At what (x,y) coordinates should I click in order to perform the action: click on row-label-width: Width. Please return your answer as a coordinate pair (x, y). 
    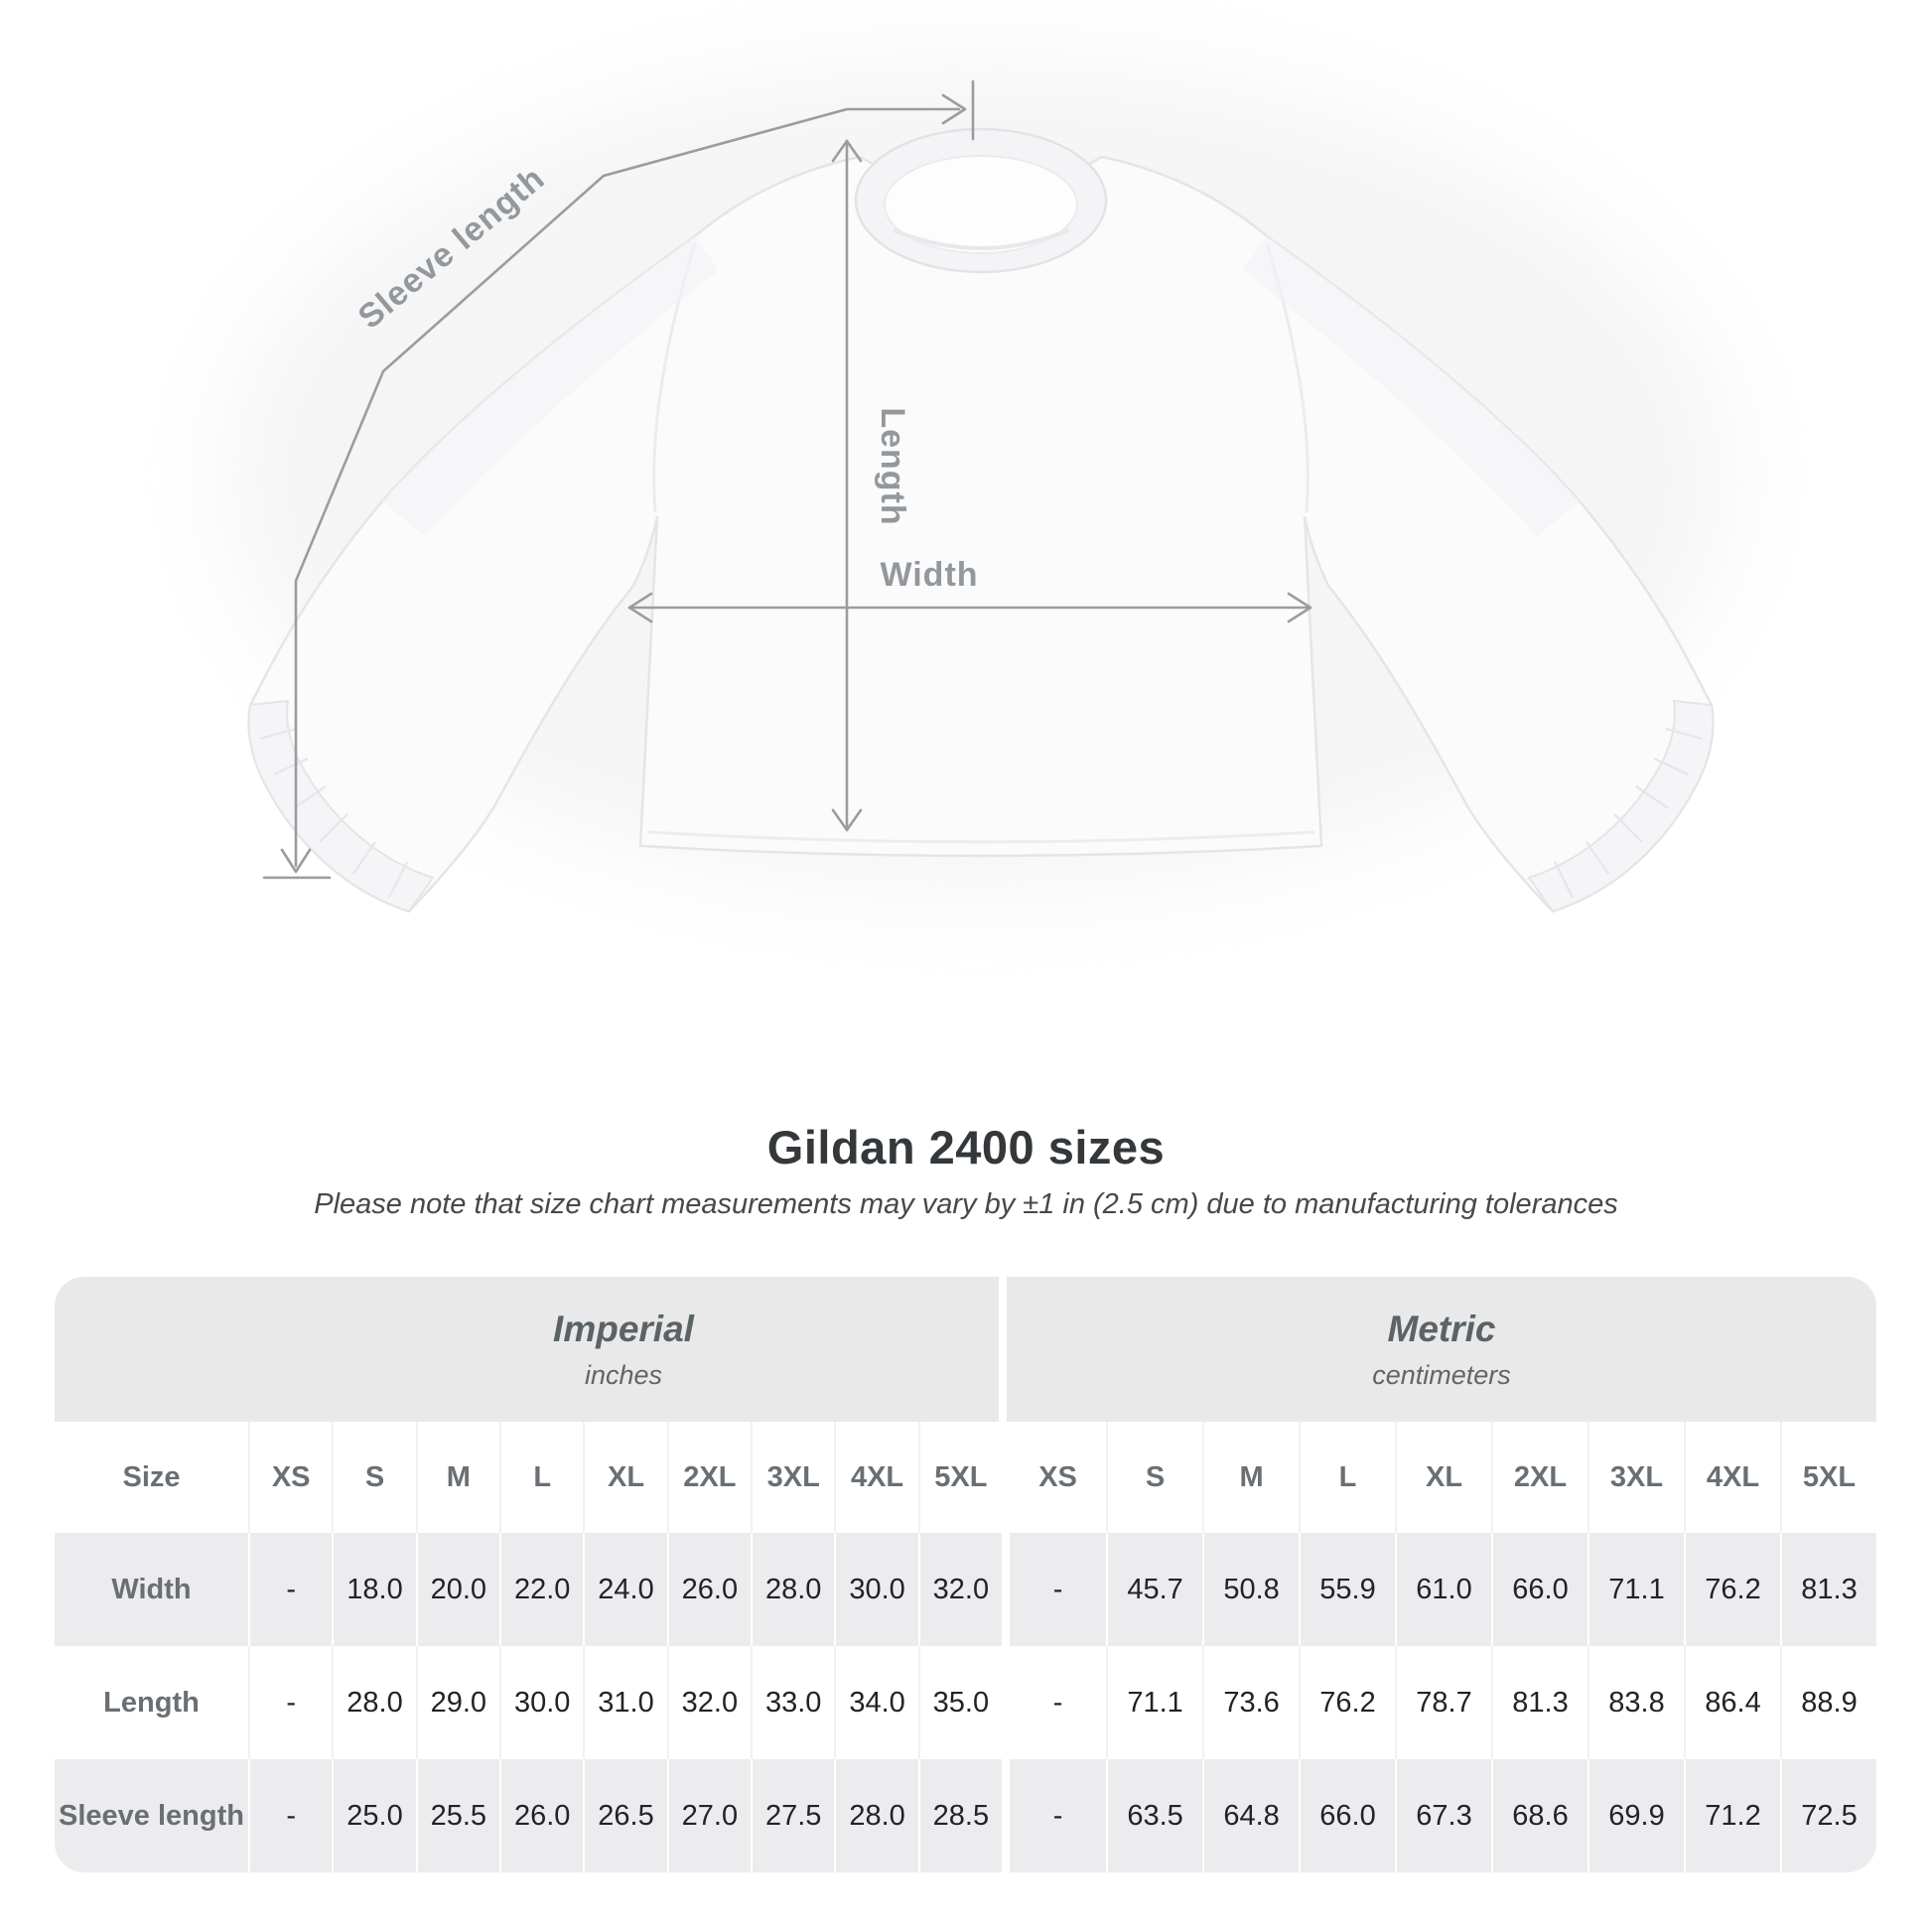
    Looking at the image, I should click on (152, 1589).